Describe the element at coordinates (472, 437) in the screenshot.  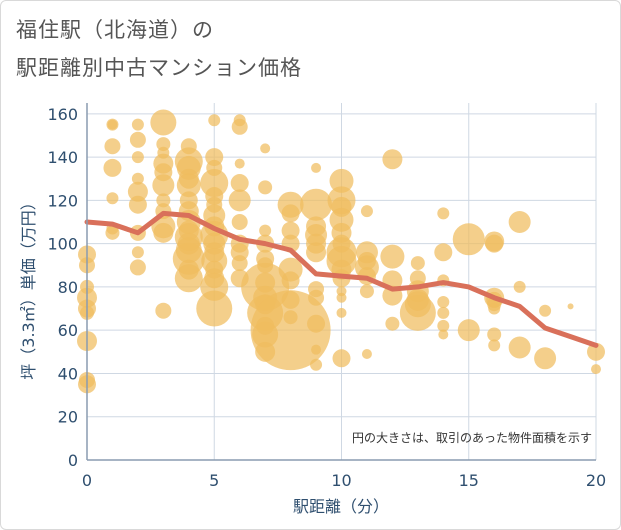
I see `size-note: 円の大きさは、取引のあった物件面積を示す` at that location.